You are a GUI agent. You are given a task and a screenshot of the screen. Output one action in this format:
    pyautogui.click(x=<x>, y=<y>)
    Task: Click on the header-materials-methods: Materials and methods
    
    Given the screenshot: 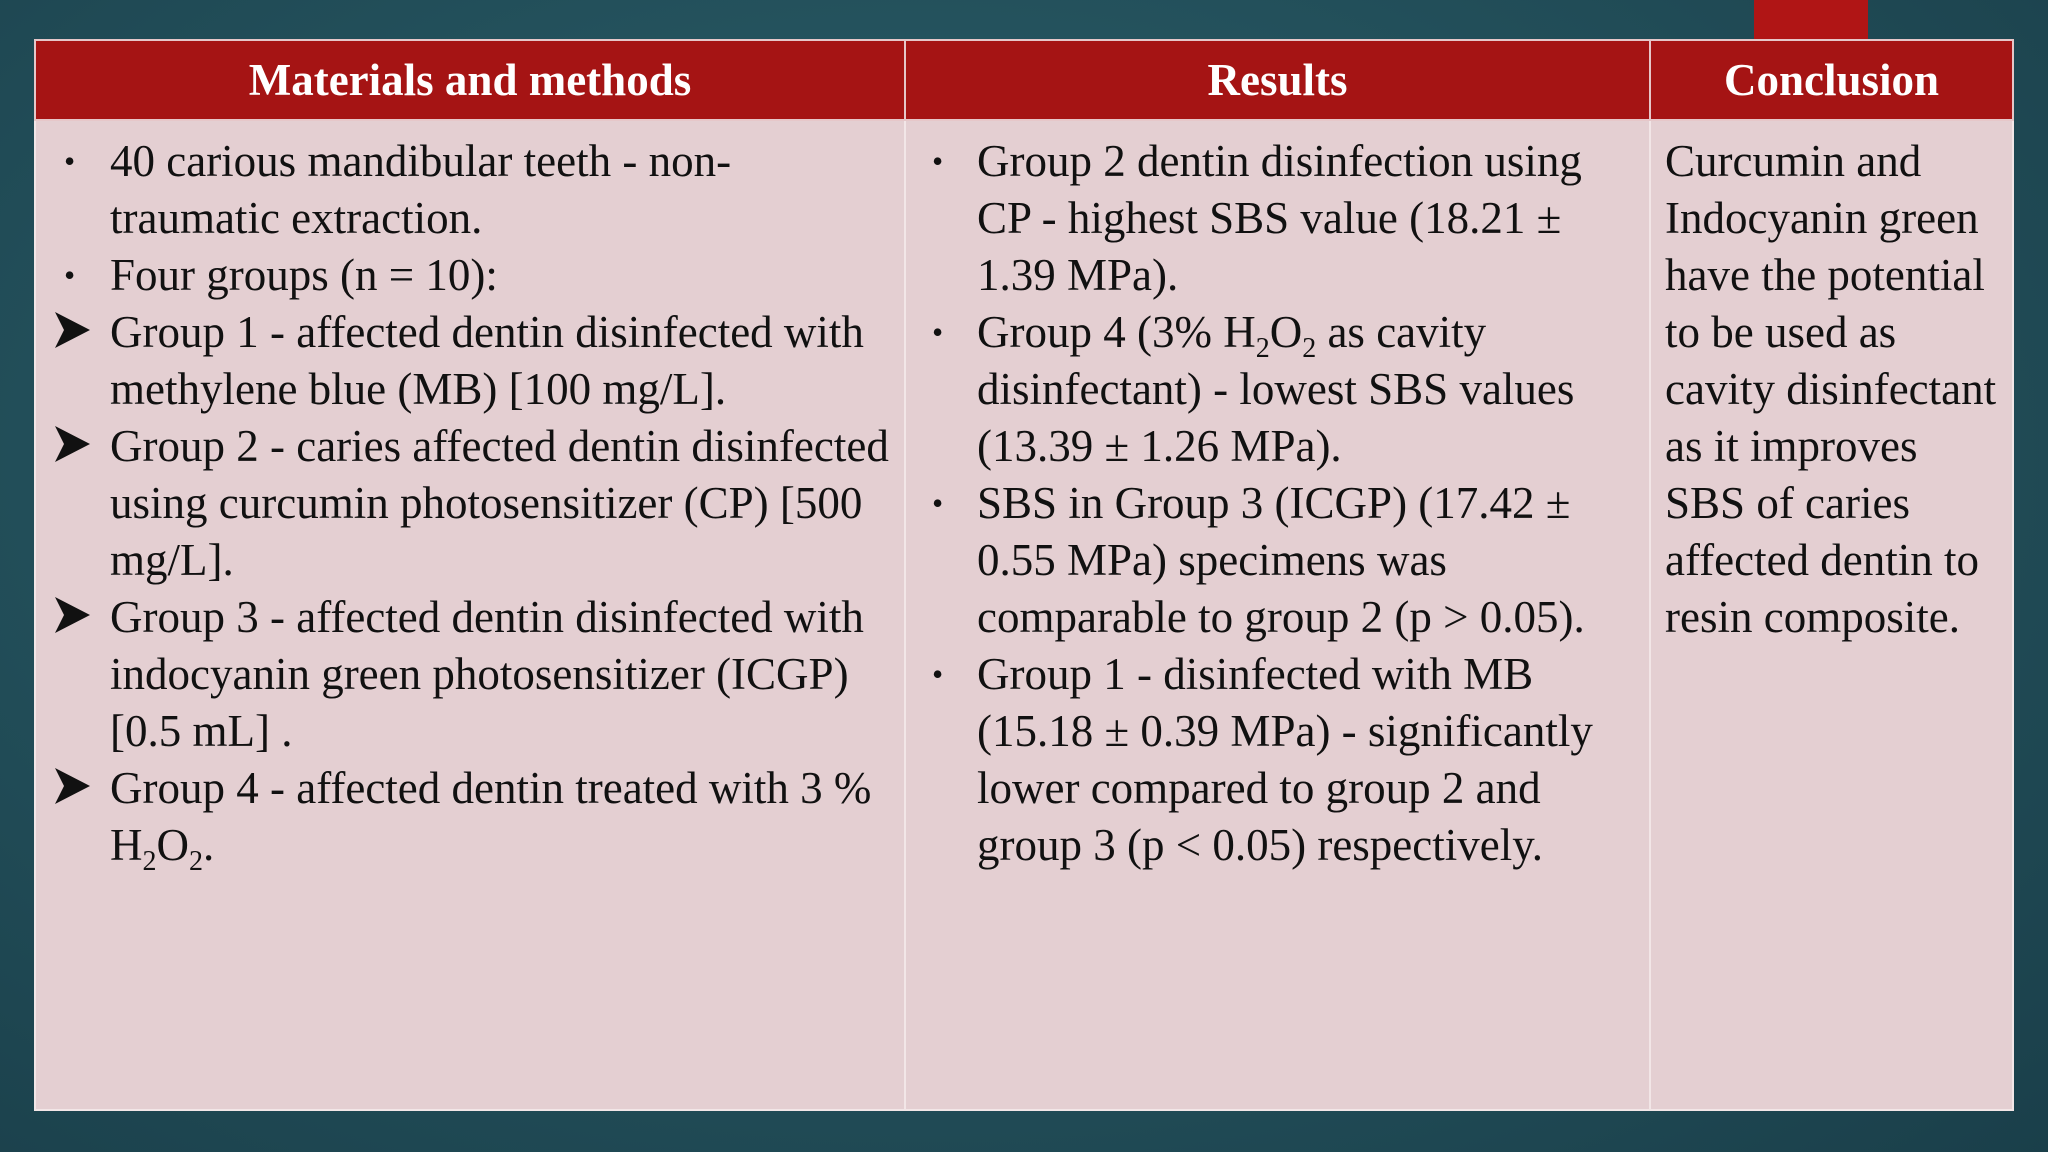 What is the action you would take?
    pyautogui.click(x=470, y=80)
    